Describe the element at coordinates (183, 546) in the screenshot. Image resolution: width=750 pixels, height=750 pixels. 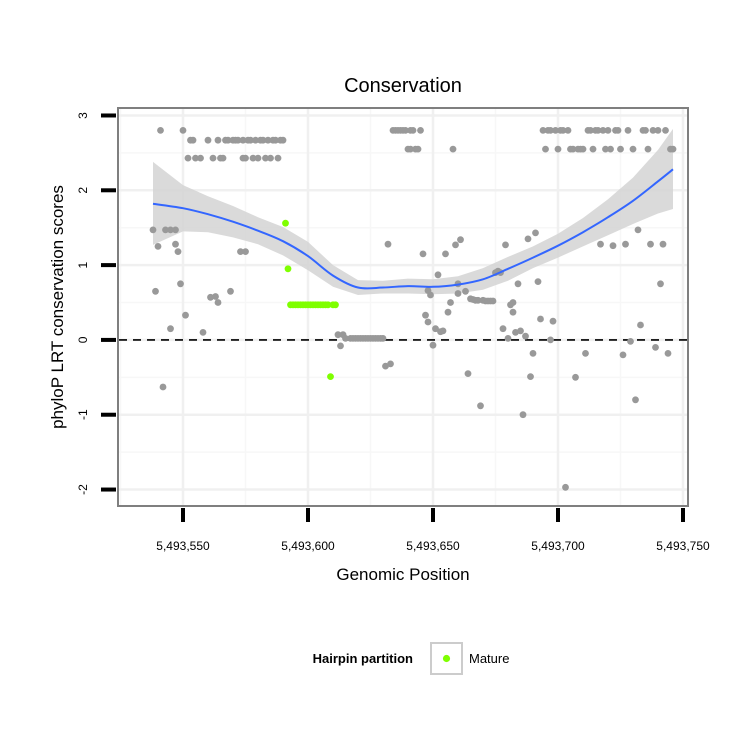
I see `x-tick-label: 5,493,550` at that location.